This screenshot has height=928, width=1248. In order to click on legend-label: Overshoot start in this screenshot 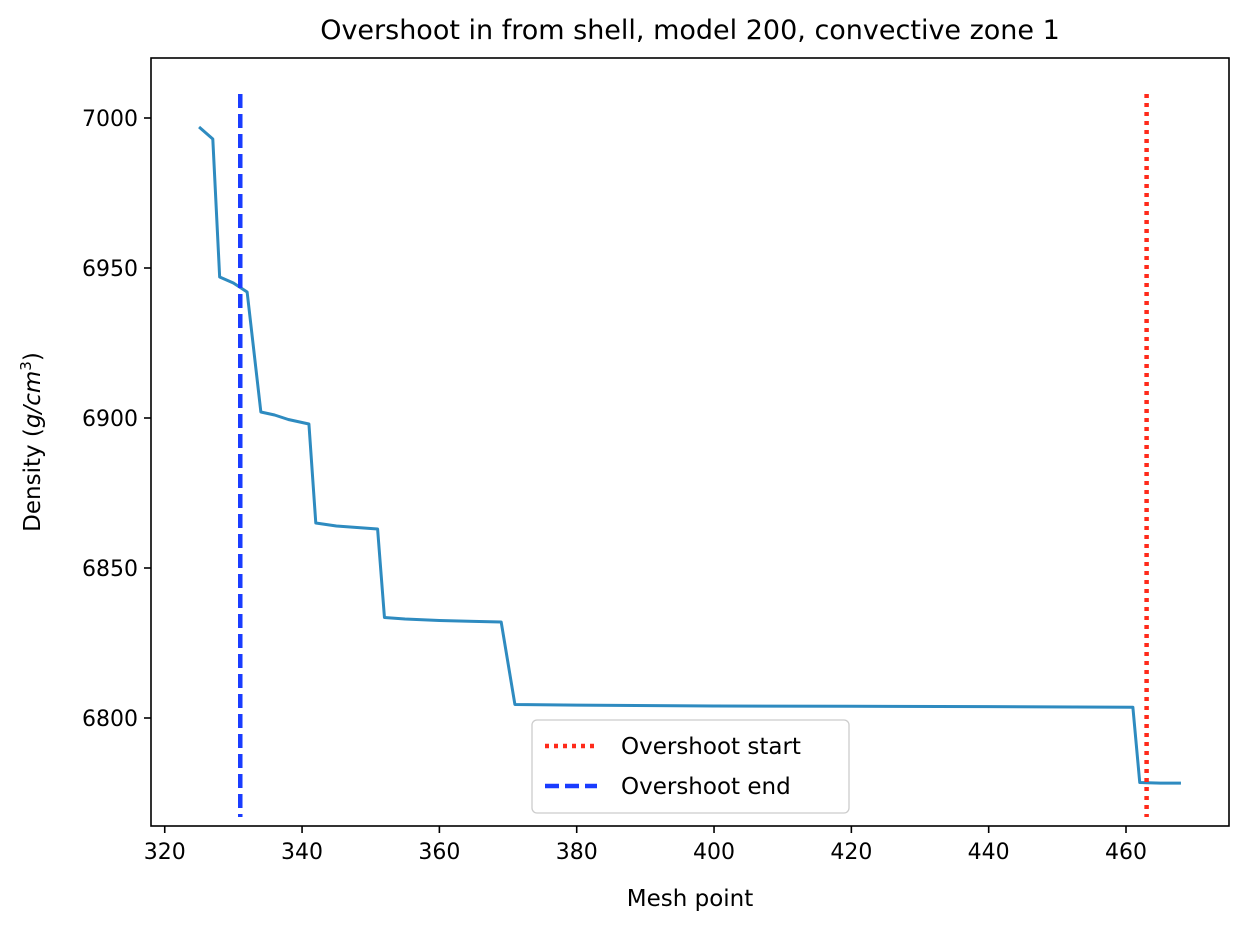, I will do `click(711, 747)`.